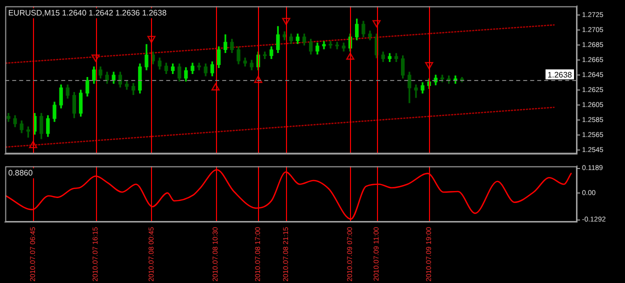 The image size is (625, 283). Describe the element at coordinates (88, 13) in the screenshot. I see `chart-title: EURUSD,M15 1.2640 1.2642 1.2636 1.2638` at that location.